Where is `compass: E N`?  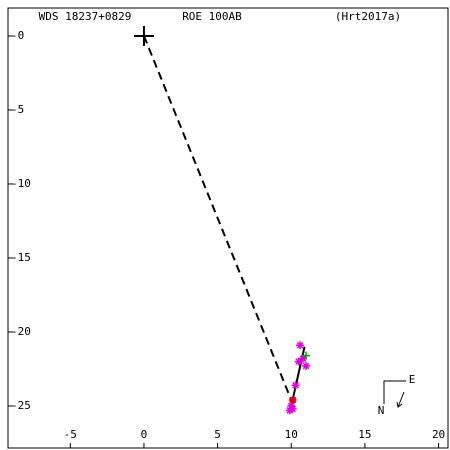 compass: E N is located at coordinates (397, 395).